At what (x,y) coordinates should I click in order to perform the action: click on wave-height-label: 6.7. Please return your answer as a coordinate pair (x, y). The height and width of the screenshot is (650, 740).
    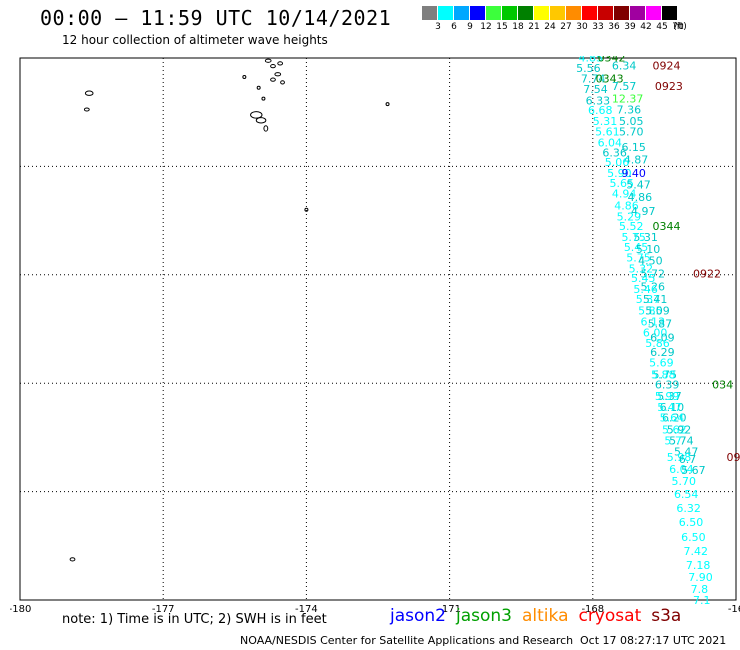
    Looking at the image, I should click on (688, 459).